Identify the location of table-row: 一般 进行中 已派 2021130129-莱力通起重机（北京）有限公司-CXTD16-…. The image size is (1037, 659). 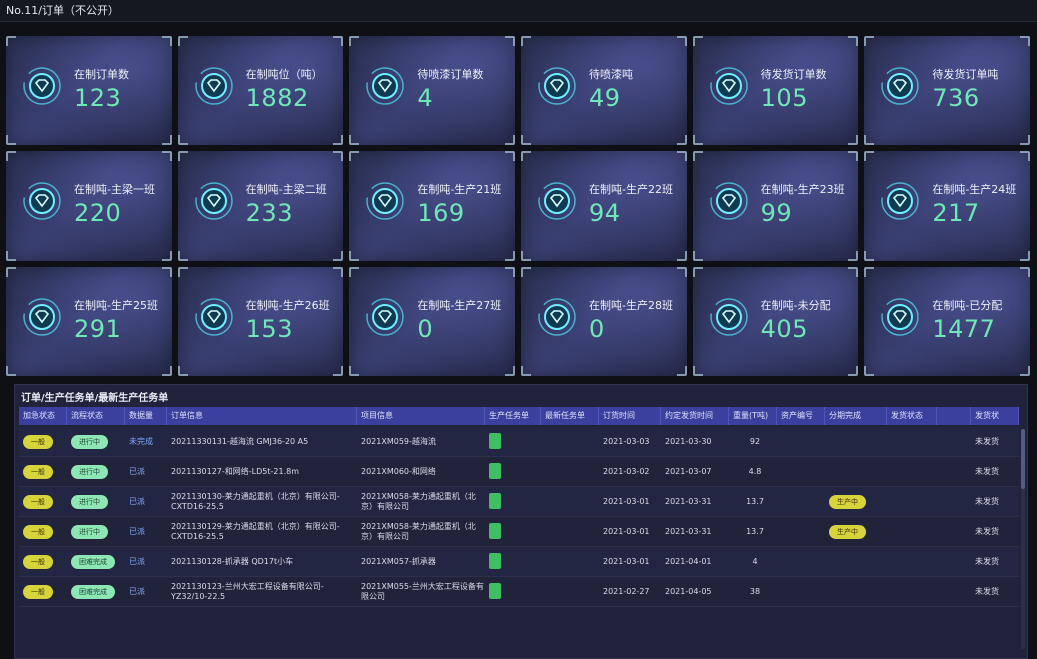
(519, 532).